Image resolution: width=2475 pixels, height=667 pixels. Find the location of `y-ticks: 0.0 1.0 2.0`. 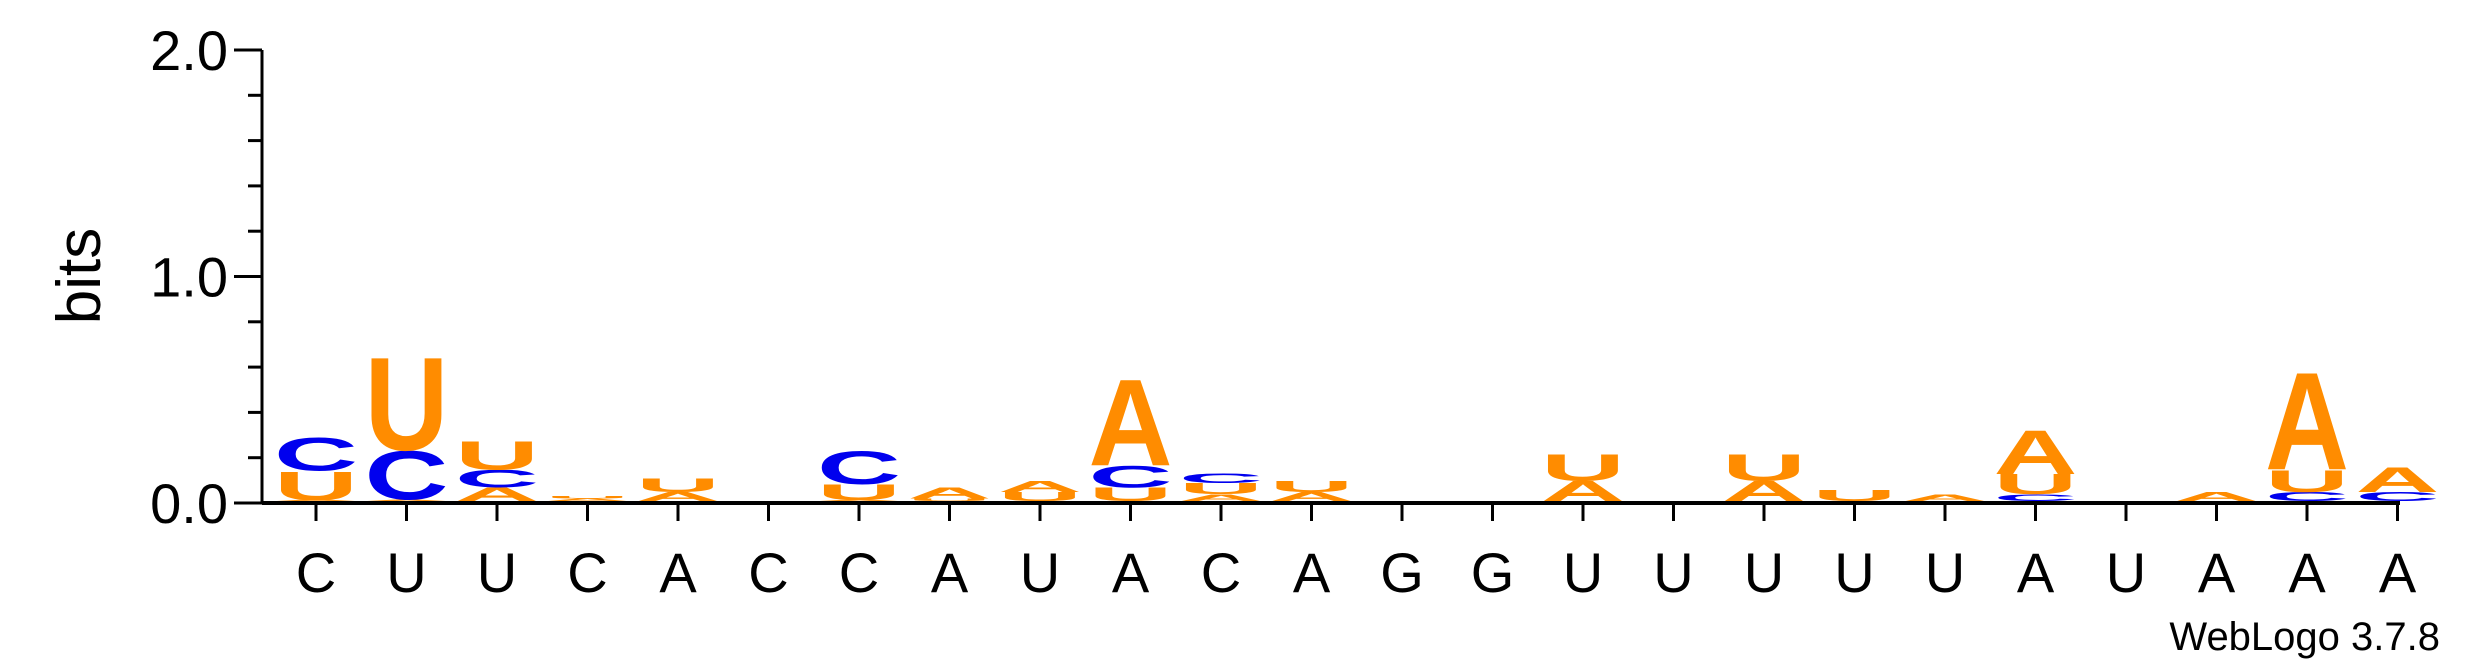

y-ticks: 0.0 1.0 2.0 is located at coordinates (206, 277).